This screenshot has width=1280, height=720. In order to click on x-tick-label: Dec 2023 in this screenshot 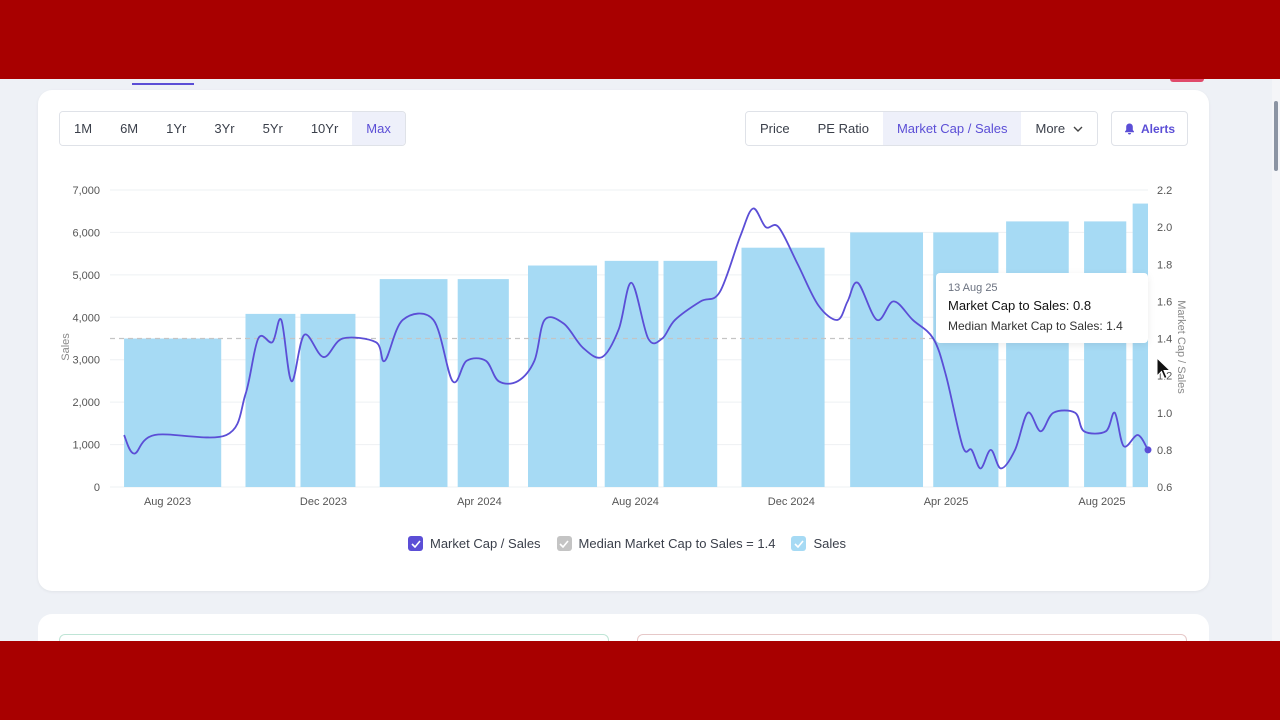, I will do `click(323, 502)`.